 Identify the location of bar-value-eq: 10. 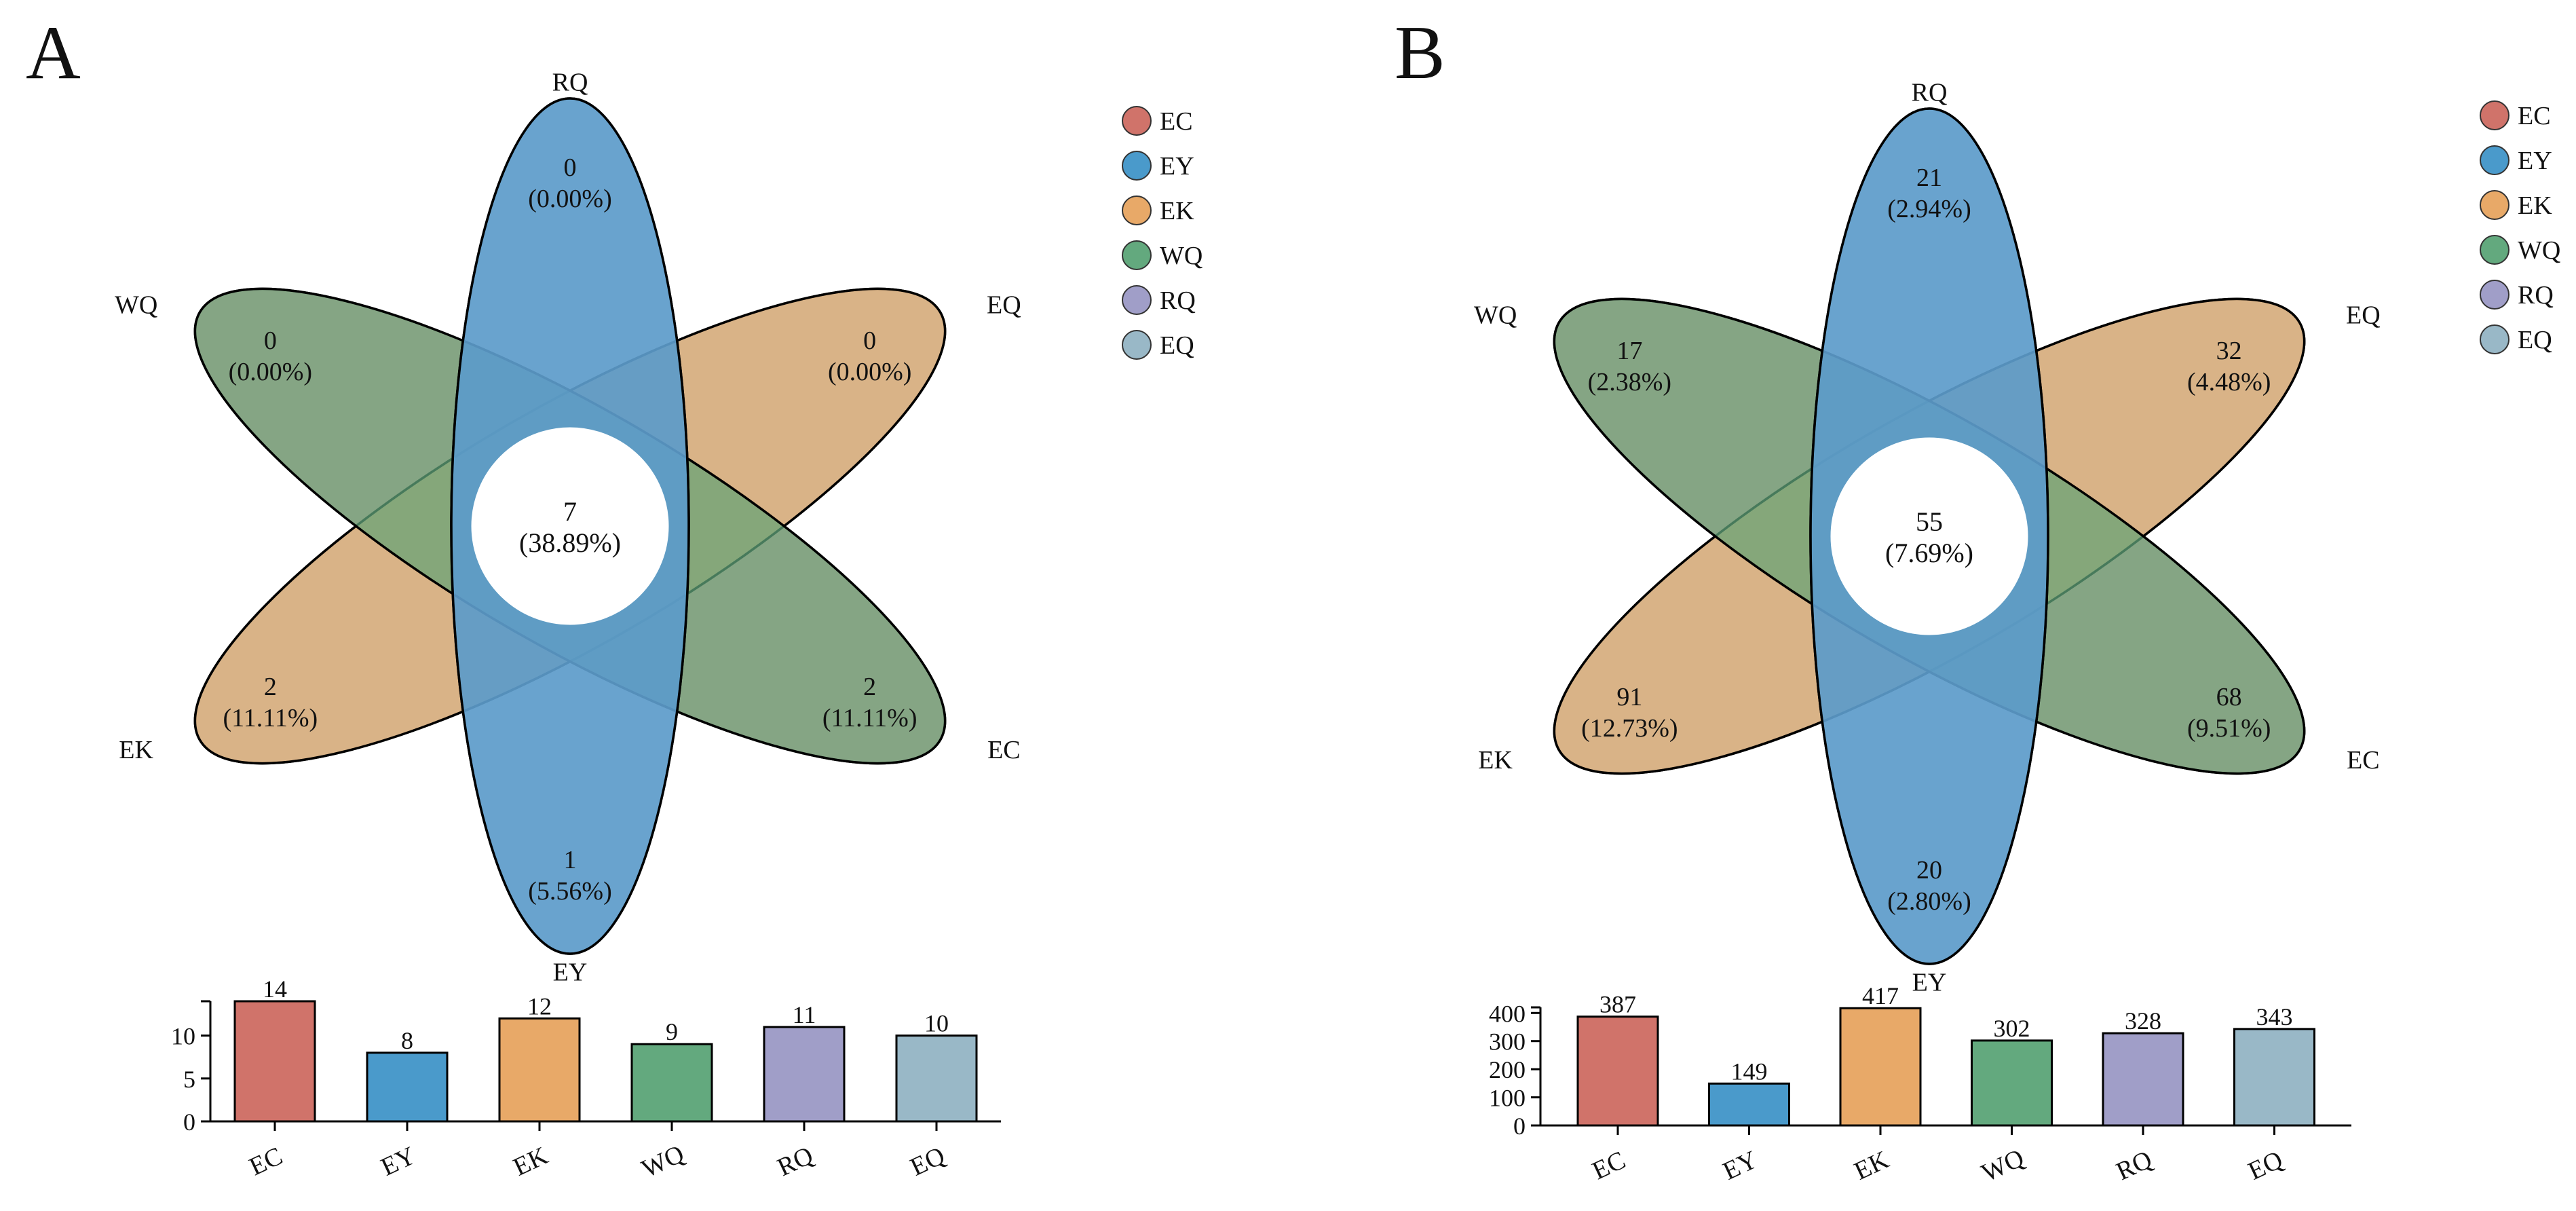
(937, 1024).